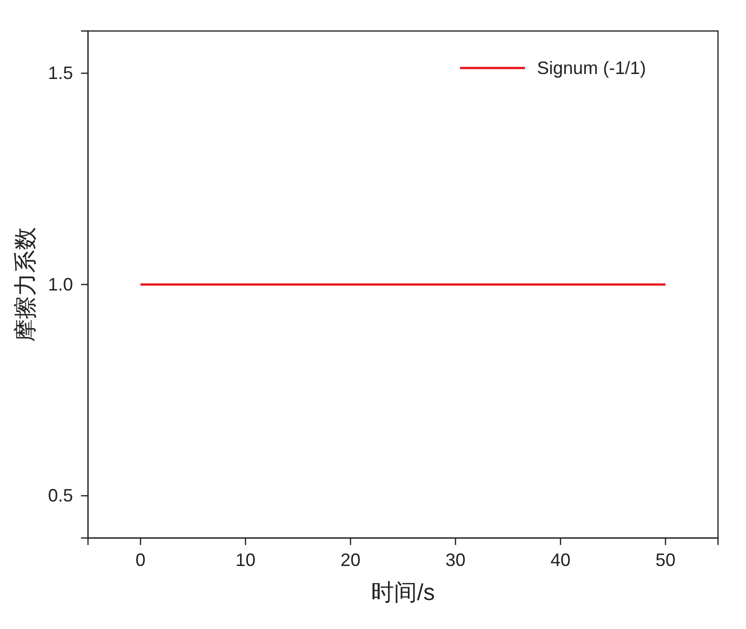 The height and width of the screenshot is (629, 746). Describe the element at coordinates (140, 560) in the screenshot. I see `x-tick-label: 0` at that location.